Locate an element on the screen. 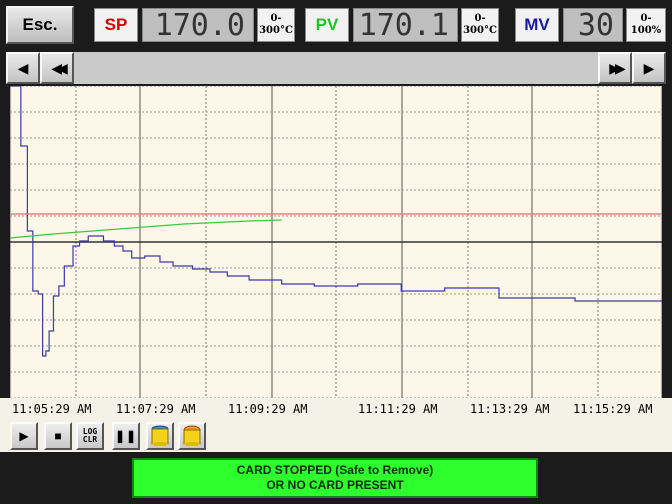  sp-label-text: SP is located at coordinates (116, 24).